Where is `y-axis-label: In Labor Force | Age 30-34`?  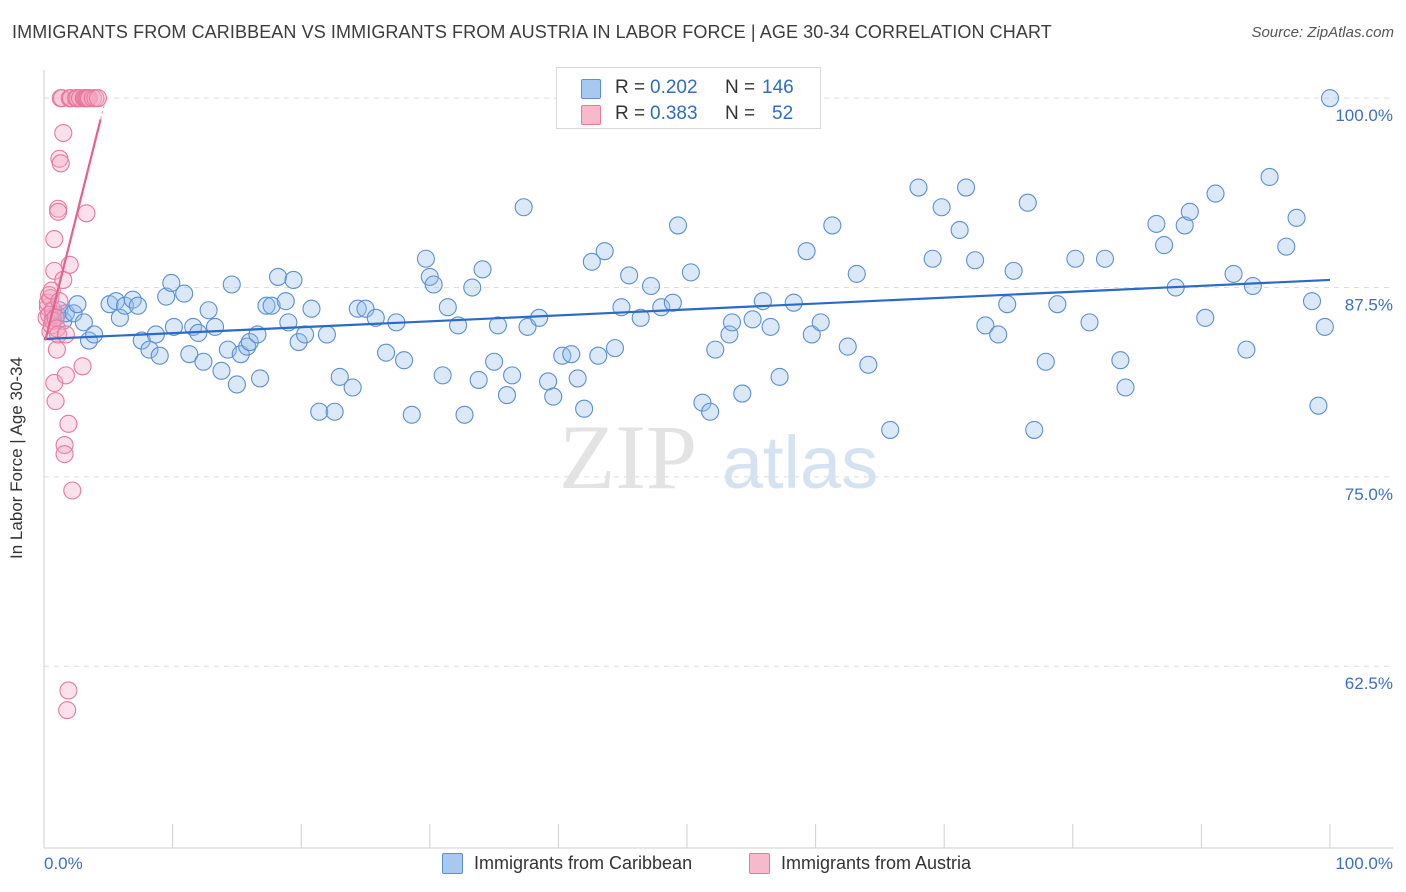
y-axis-label: In Labor Force | Age 30-34 is located at coordinates (16, 458).